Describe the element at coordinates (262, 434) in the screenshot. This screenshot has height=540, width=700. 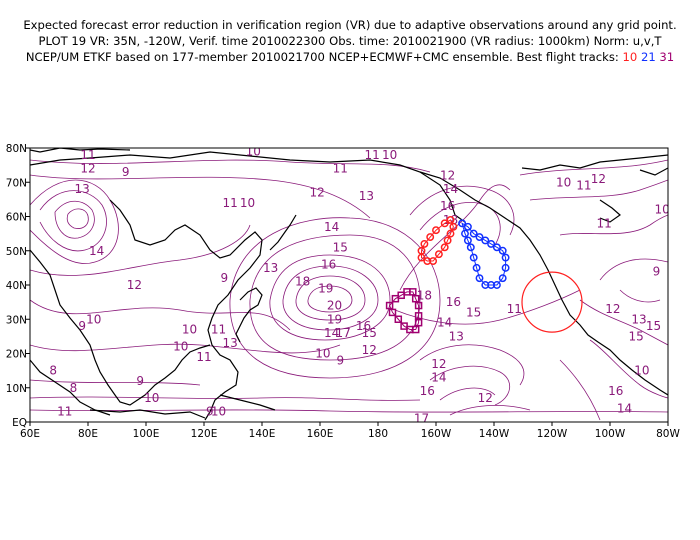
I see `lon-tick-label: 140E` at that location.